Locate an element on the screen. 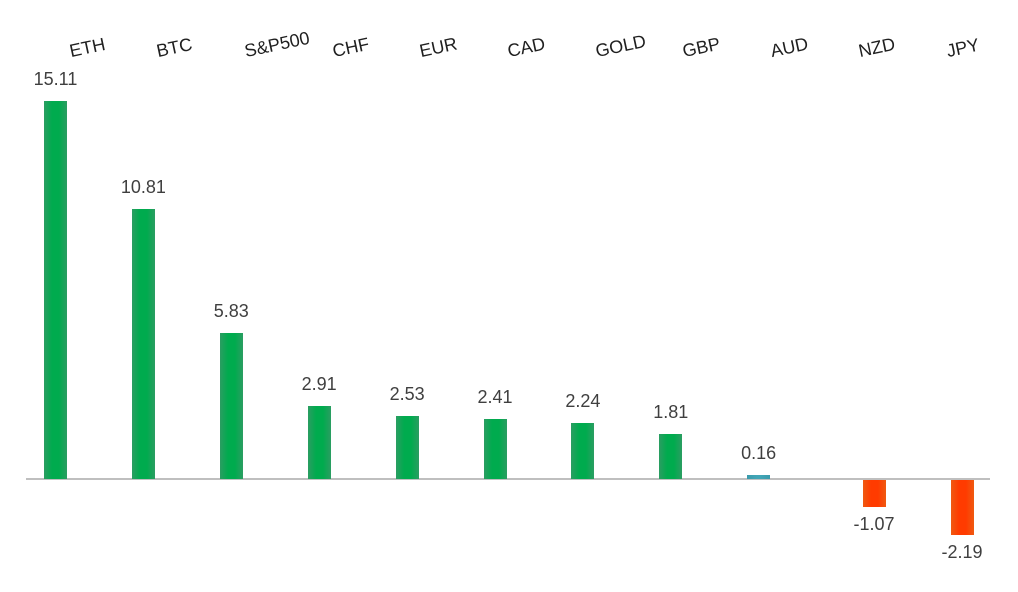 The width and height of the screenshot is (1018, 592). value-label-aud: 0.16 is located at coordinates (759, 452).